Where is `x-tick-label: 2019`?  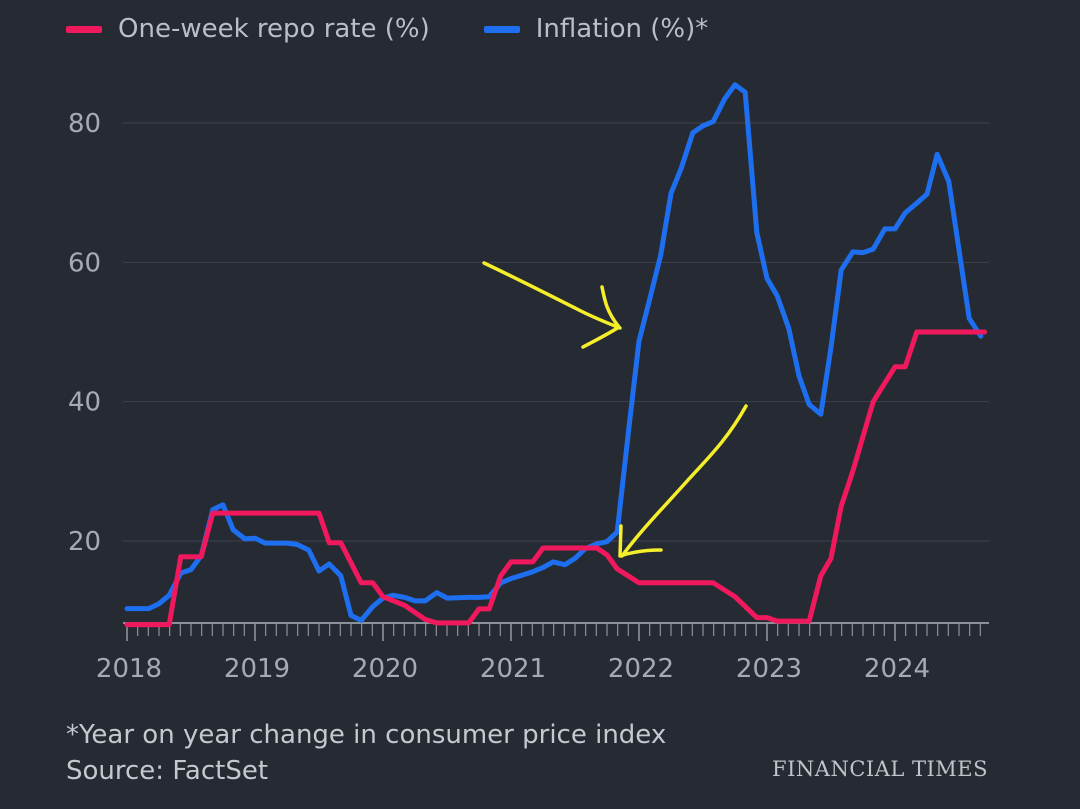 x-tick-label: 2019 is located at coordinates (257, 669).